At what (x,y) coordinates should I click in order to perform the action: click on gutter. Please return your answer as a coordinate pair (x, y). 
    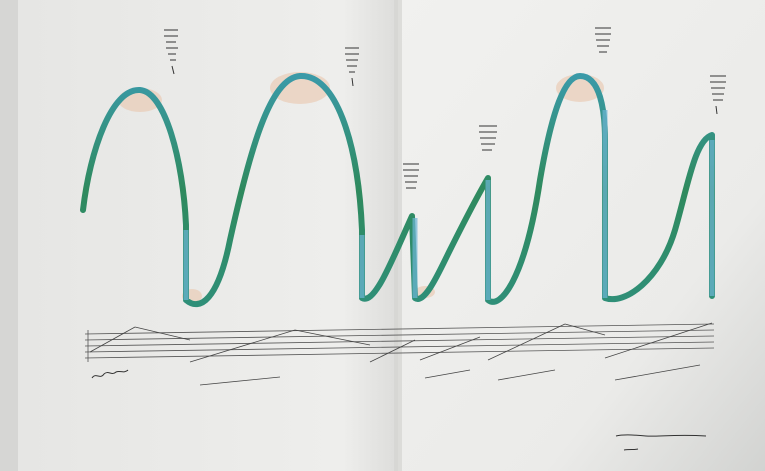
    Looking at the image, I should click on (398, 235).